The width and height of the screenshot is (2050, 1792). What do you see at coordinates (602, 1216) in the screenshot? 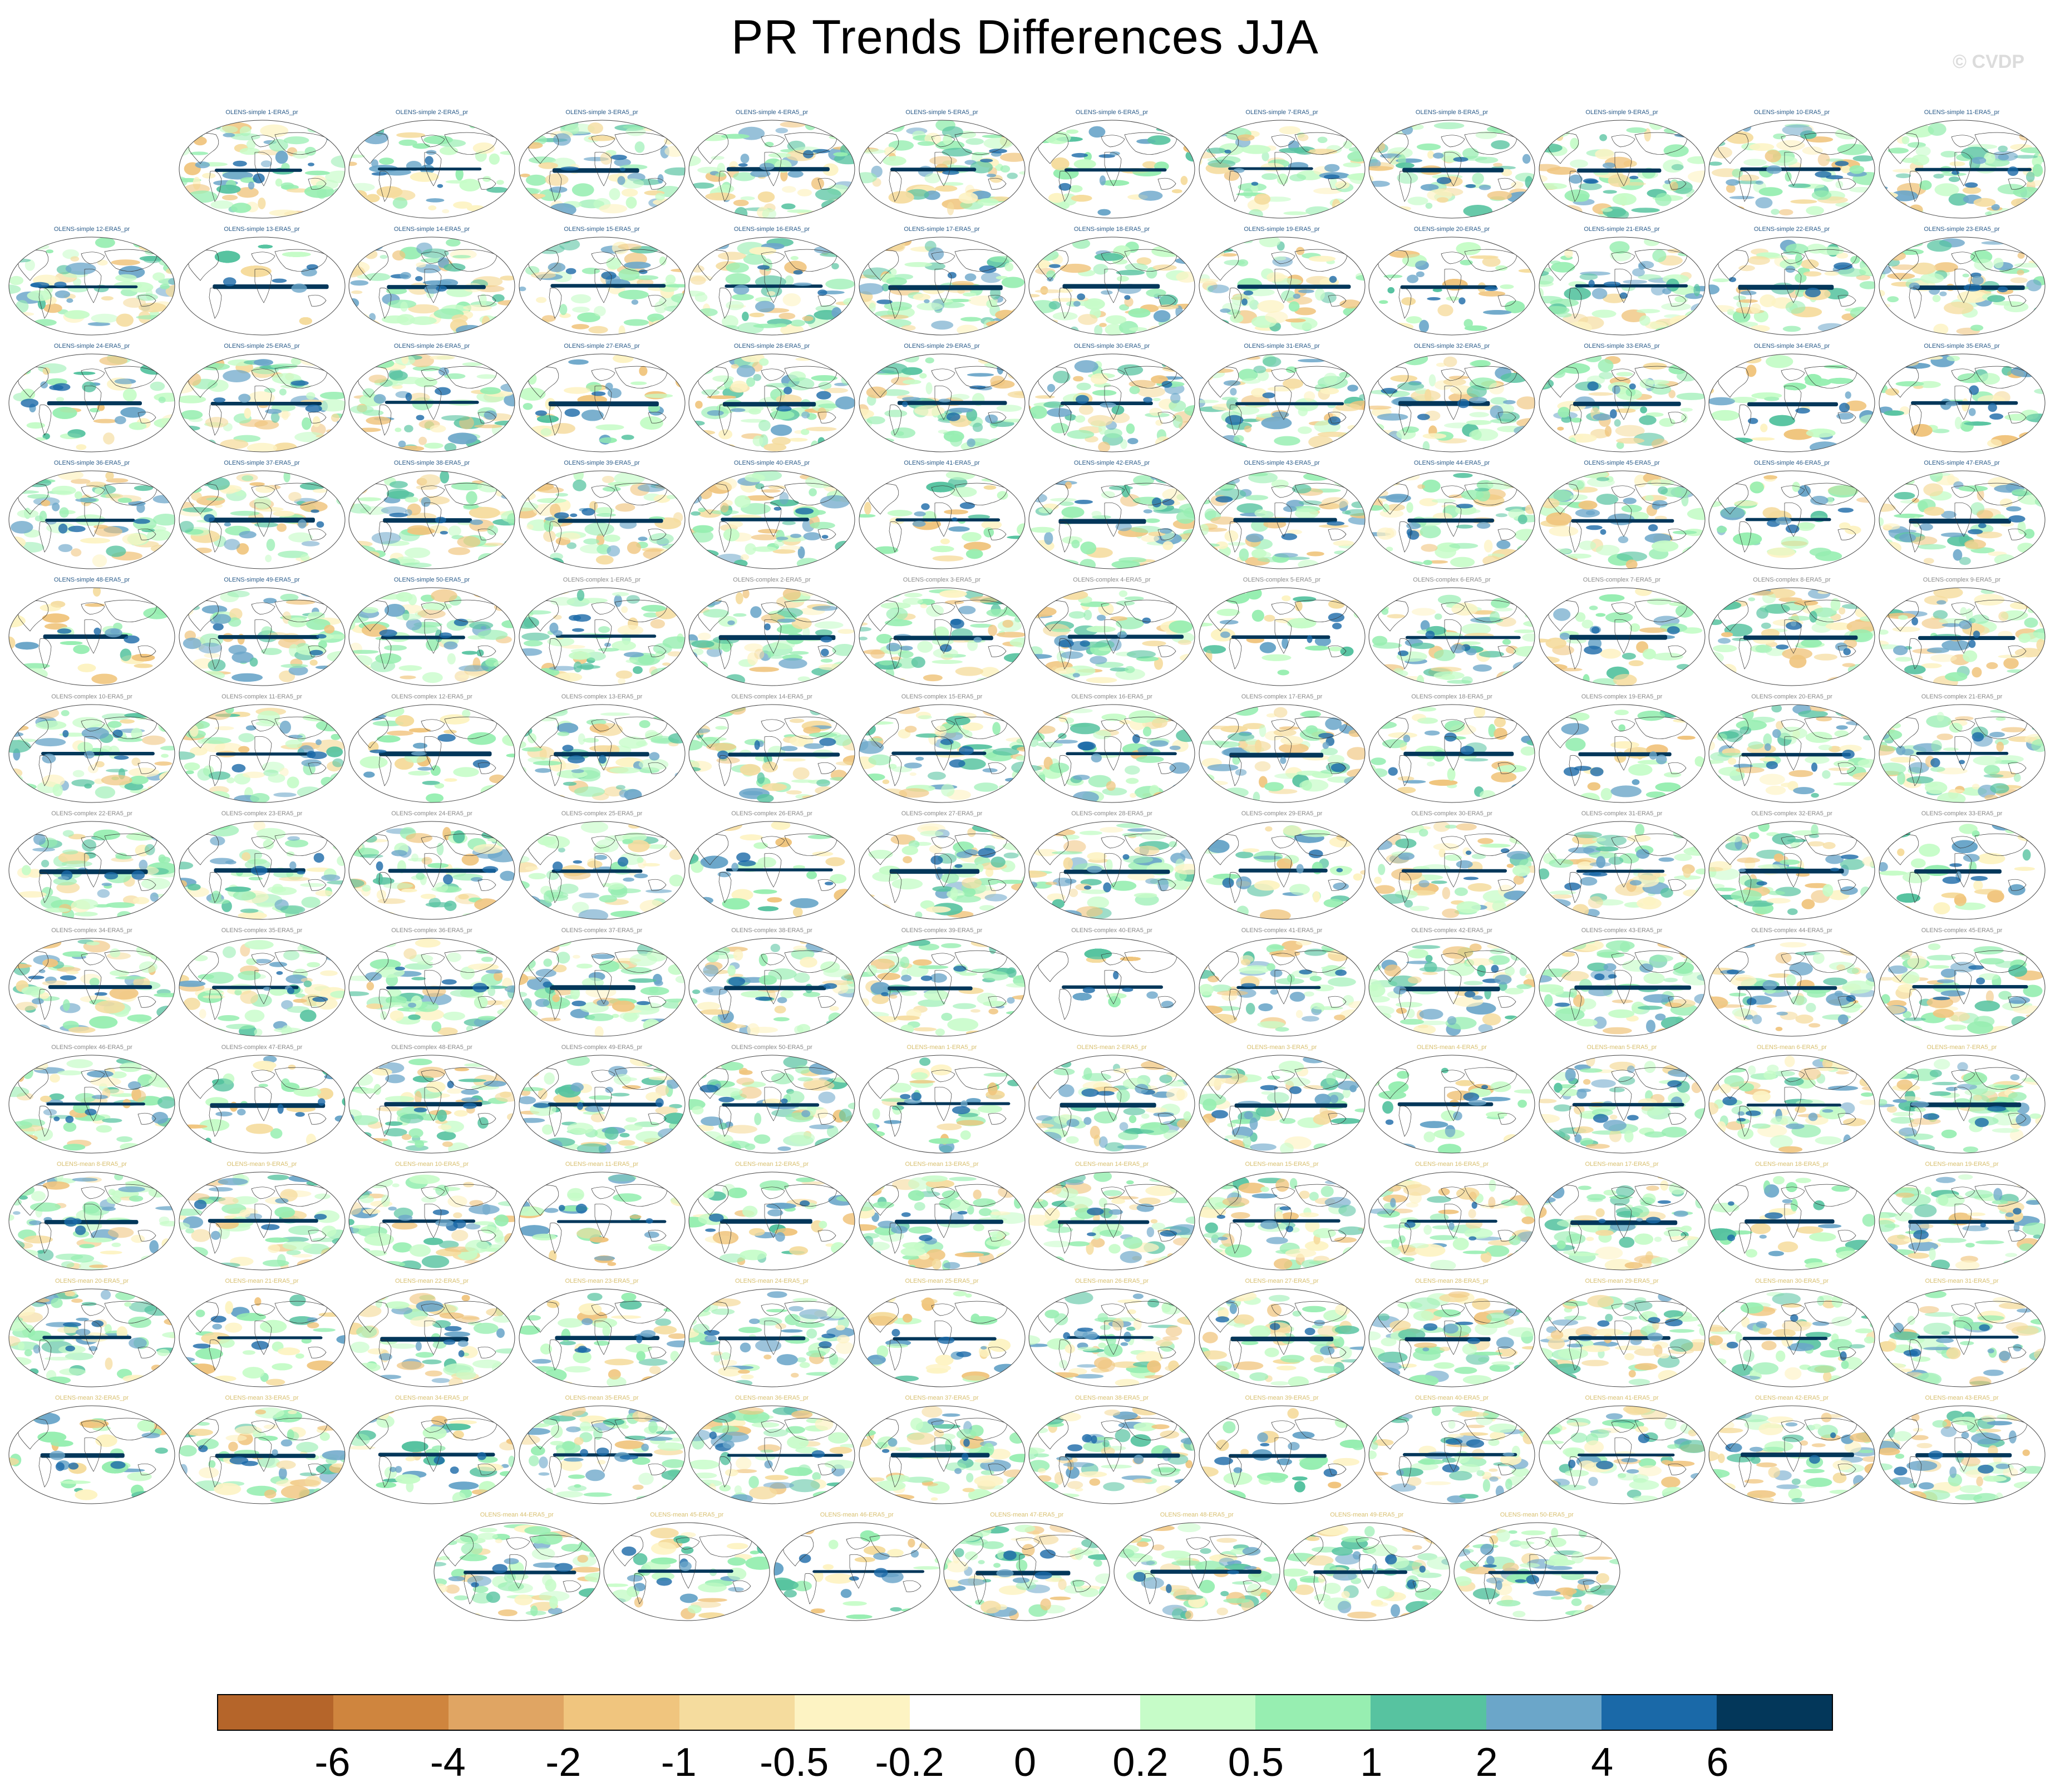
I see `map-panel: OLENS-mean 11-ERA5_pr` at bounding box center [602, 1216].